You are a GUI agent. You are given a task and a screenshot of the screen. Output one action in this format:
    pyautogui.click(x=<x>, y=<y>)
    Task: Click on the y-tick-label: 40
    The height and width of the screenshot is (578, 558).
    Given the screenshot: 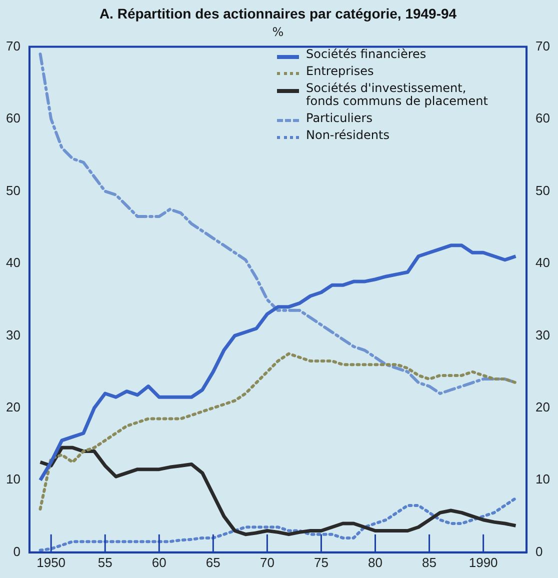 What is the action you would take?
    pyautogui.click(x=13, y=262)
    